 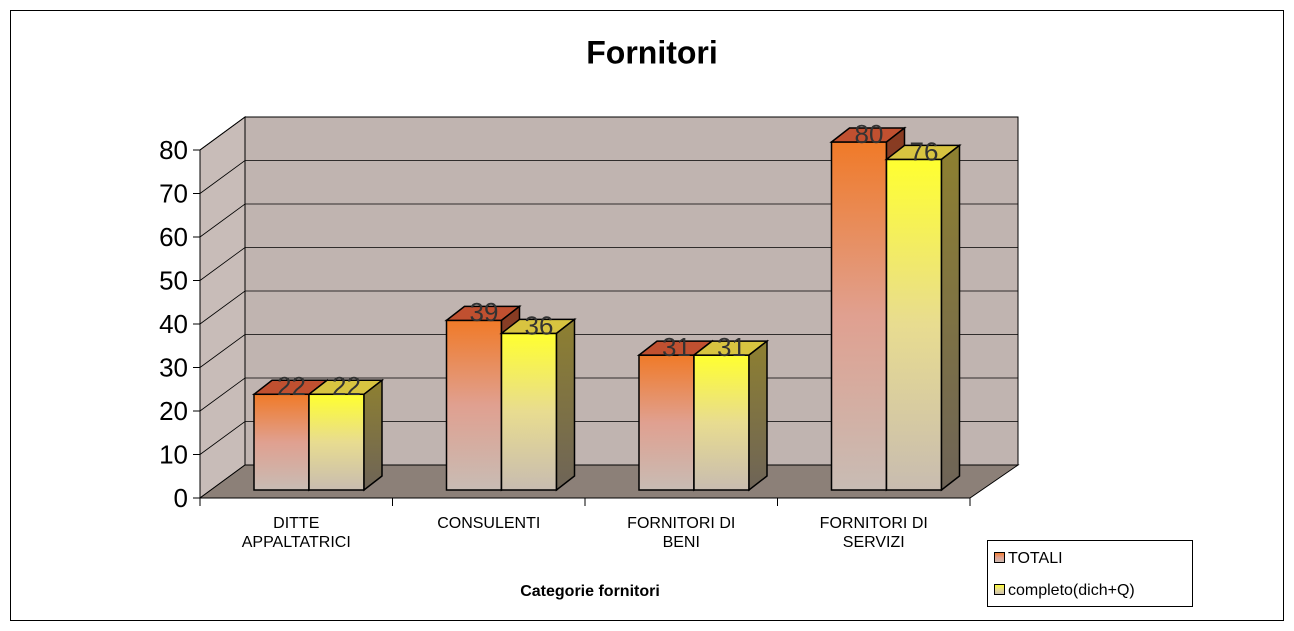 What do you see at coordinates (173, 237) in the screenshot?
I see `y-tick-label: 60` at bounding box center [173, 237].